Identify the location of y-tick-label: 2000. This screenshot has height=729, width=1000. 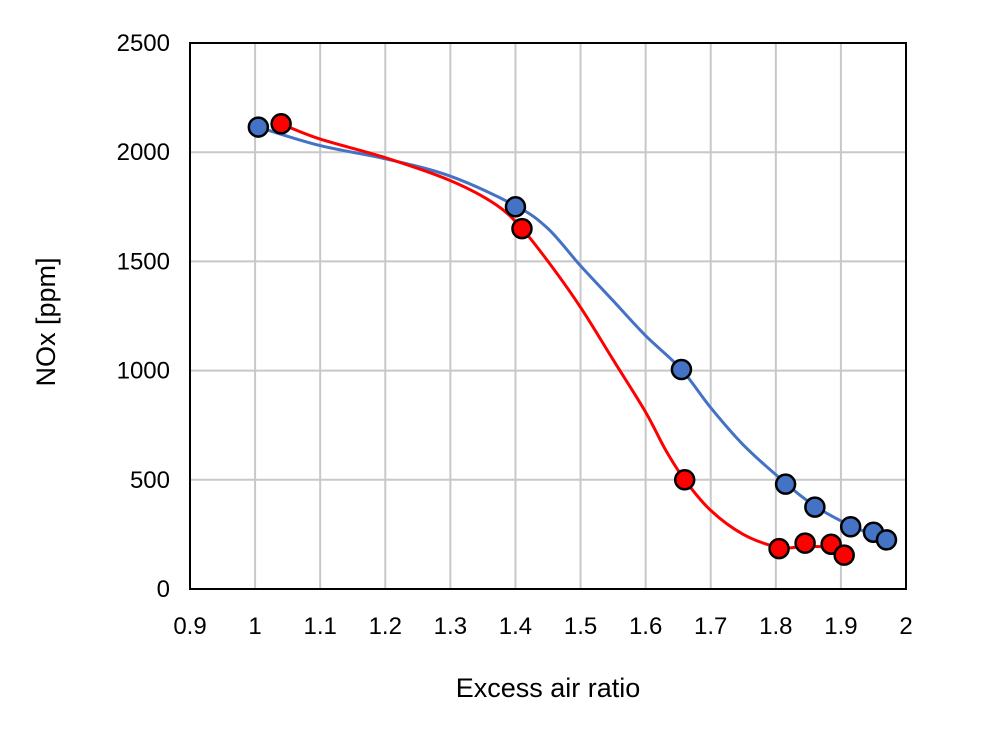
(143, 152).